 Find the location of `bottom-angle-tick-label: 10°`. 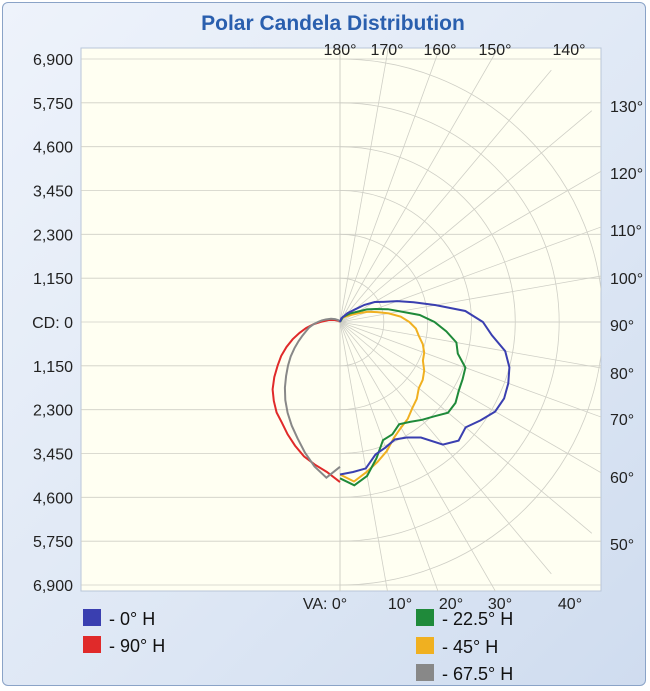

bottom-angle-tick-label: 10° is located at coordinates (400, 604).